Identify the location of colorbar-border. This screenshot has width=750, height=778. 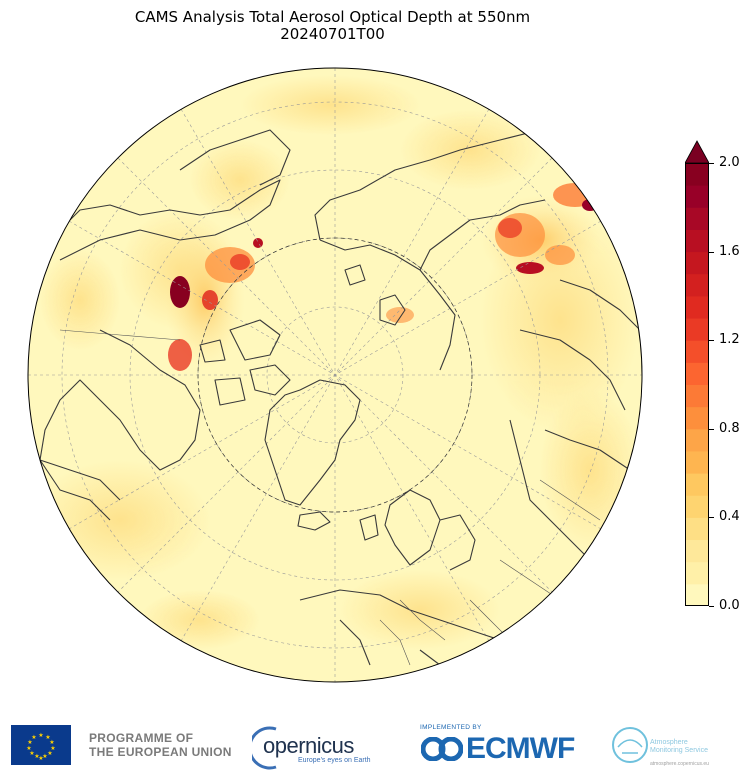
(697, 384).